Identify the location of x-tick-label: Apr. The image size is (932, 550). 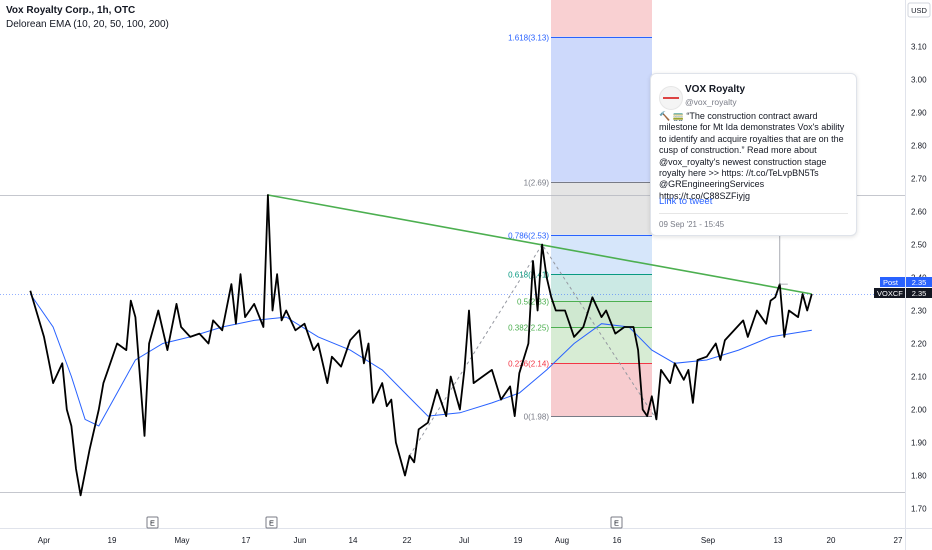
(44, 540).